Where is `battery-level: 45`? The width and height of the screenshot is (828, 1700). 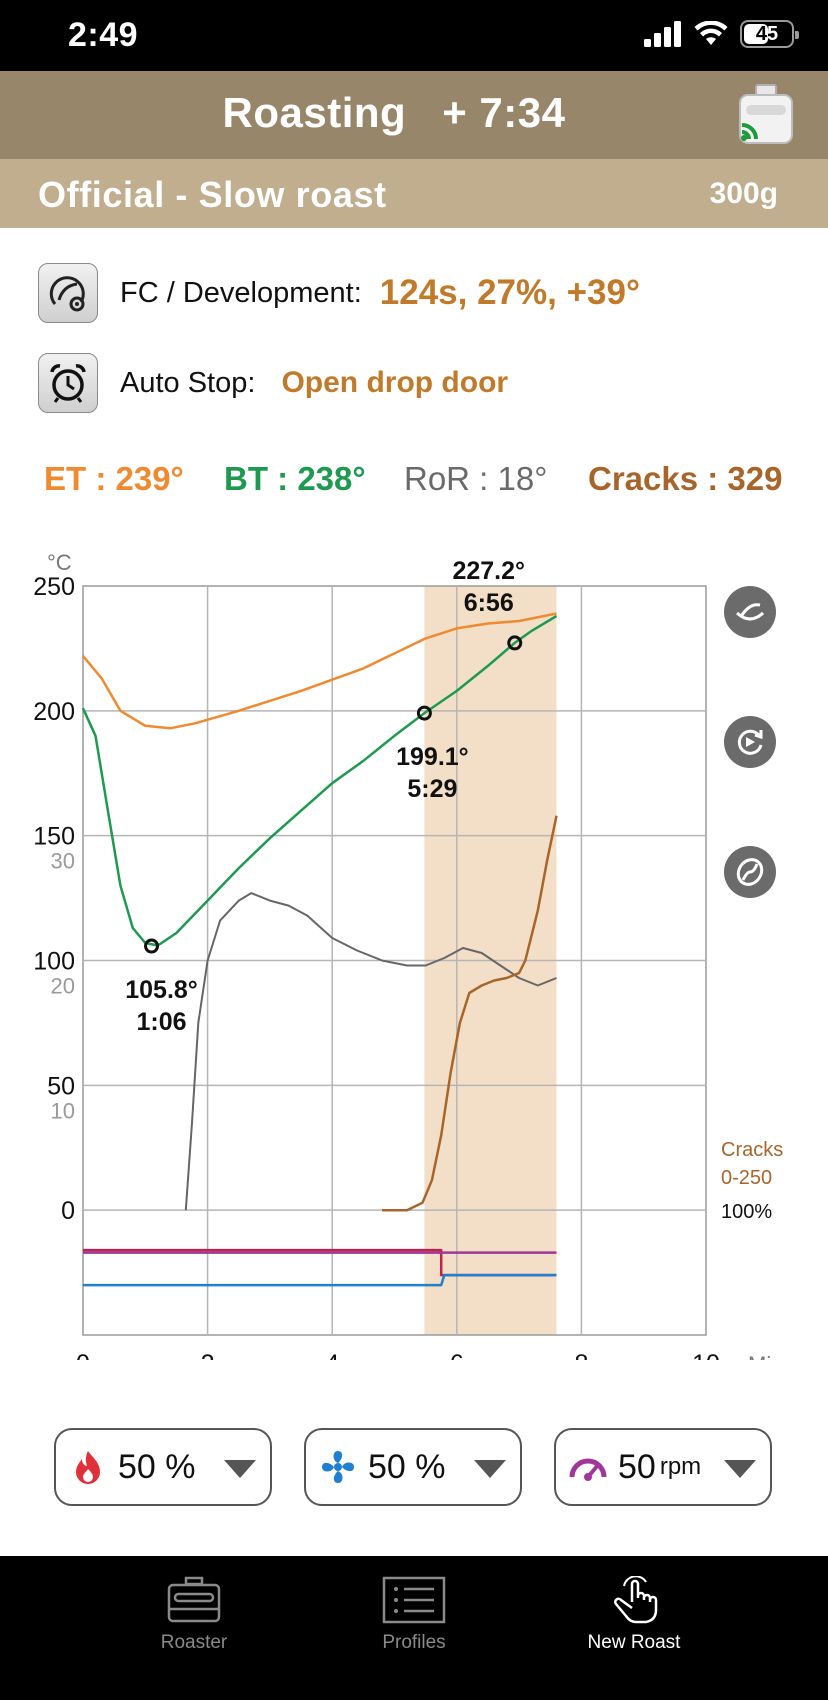 battery-level: 45 is located at coordinates (767, 33).